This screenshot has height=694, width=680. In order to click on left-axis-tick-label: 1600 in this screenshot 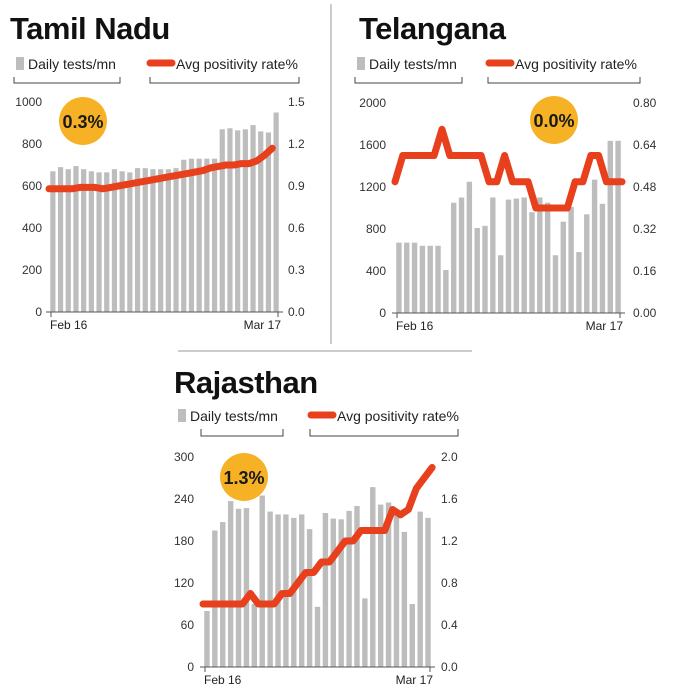, I will do `click(372, 145)`.